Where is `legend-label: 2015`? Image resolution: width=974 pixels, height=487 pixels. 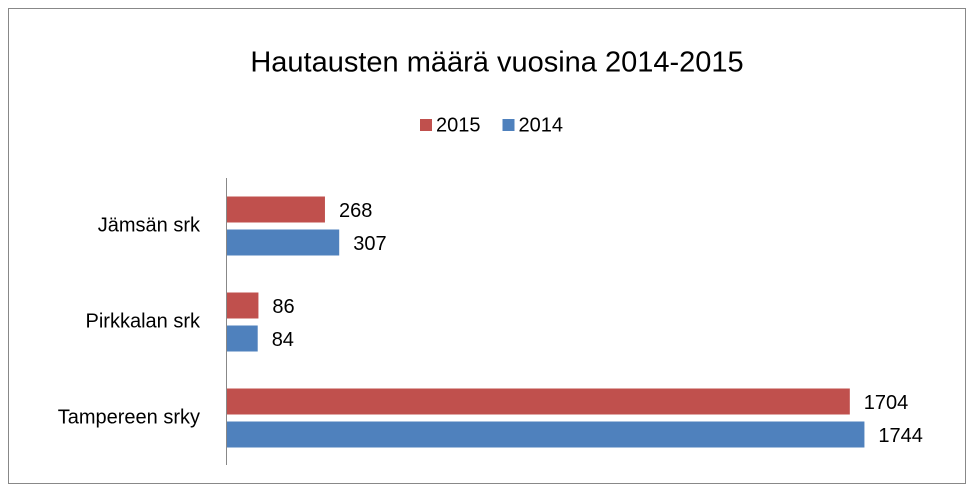
legend-label: 2015 is located at coordinates (458, 125).